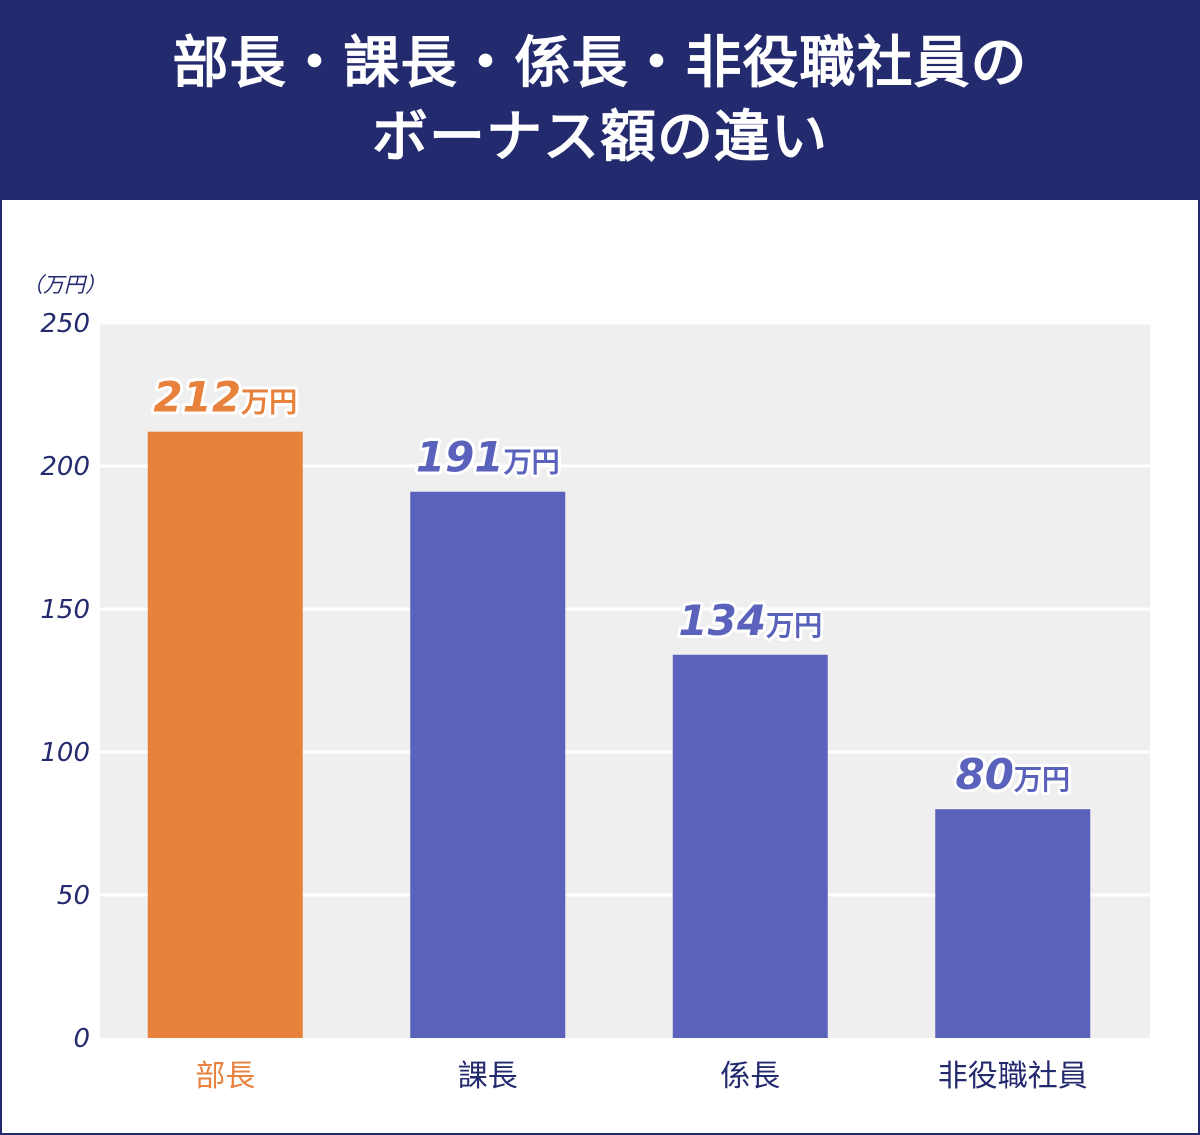  What do you see at coordinates (81, 1039) in the screenshot?
I see `y-tick-label: 0` at bounding box center [81, 1039].